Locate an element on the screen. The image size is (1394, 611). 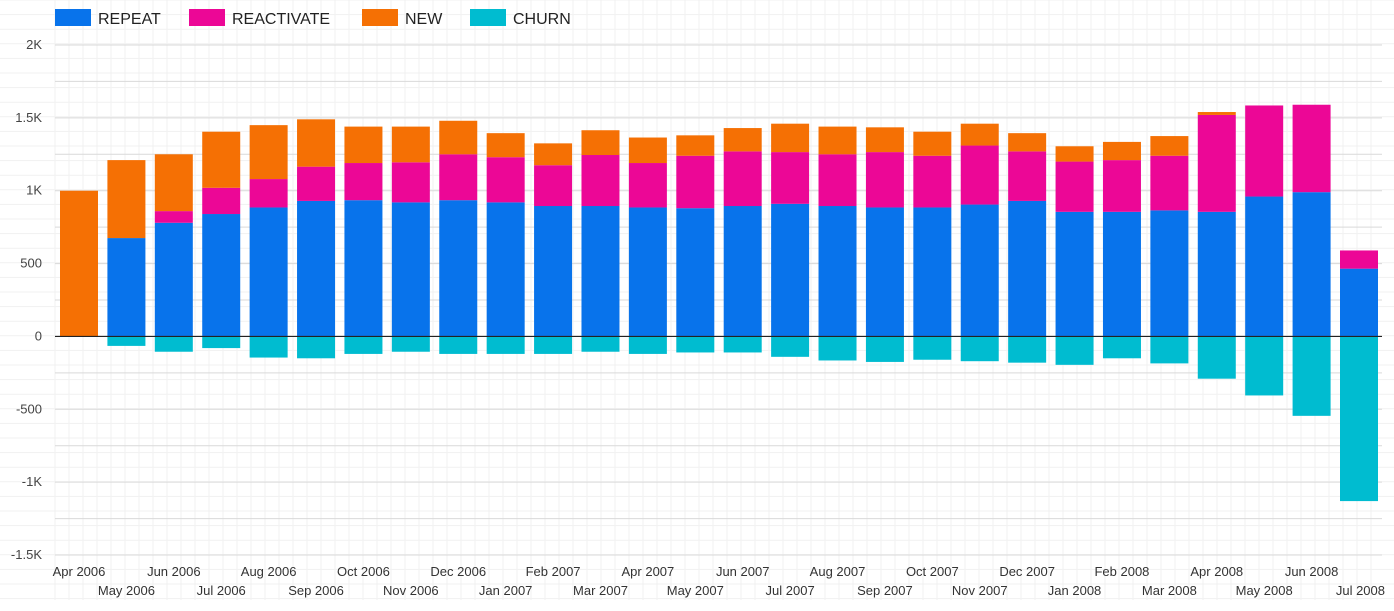
bar-reactivate: Dec 2007 REACTIVATE: 340 is located at coordinates (1027, 176).